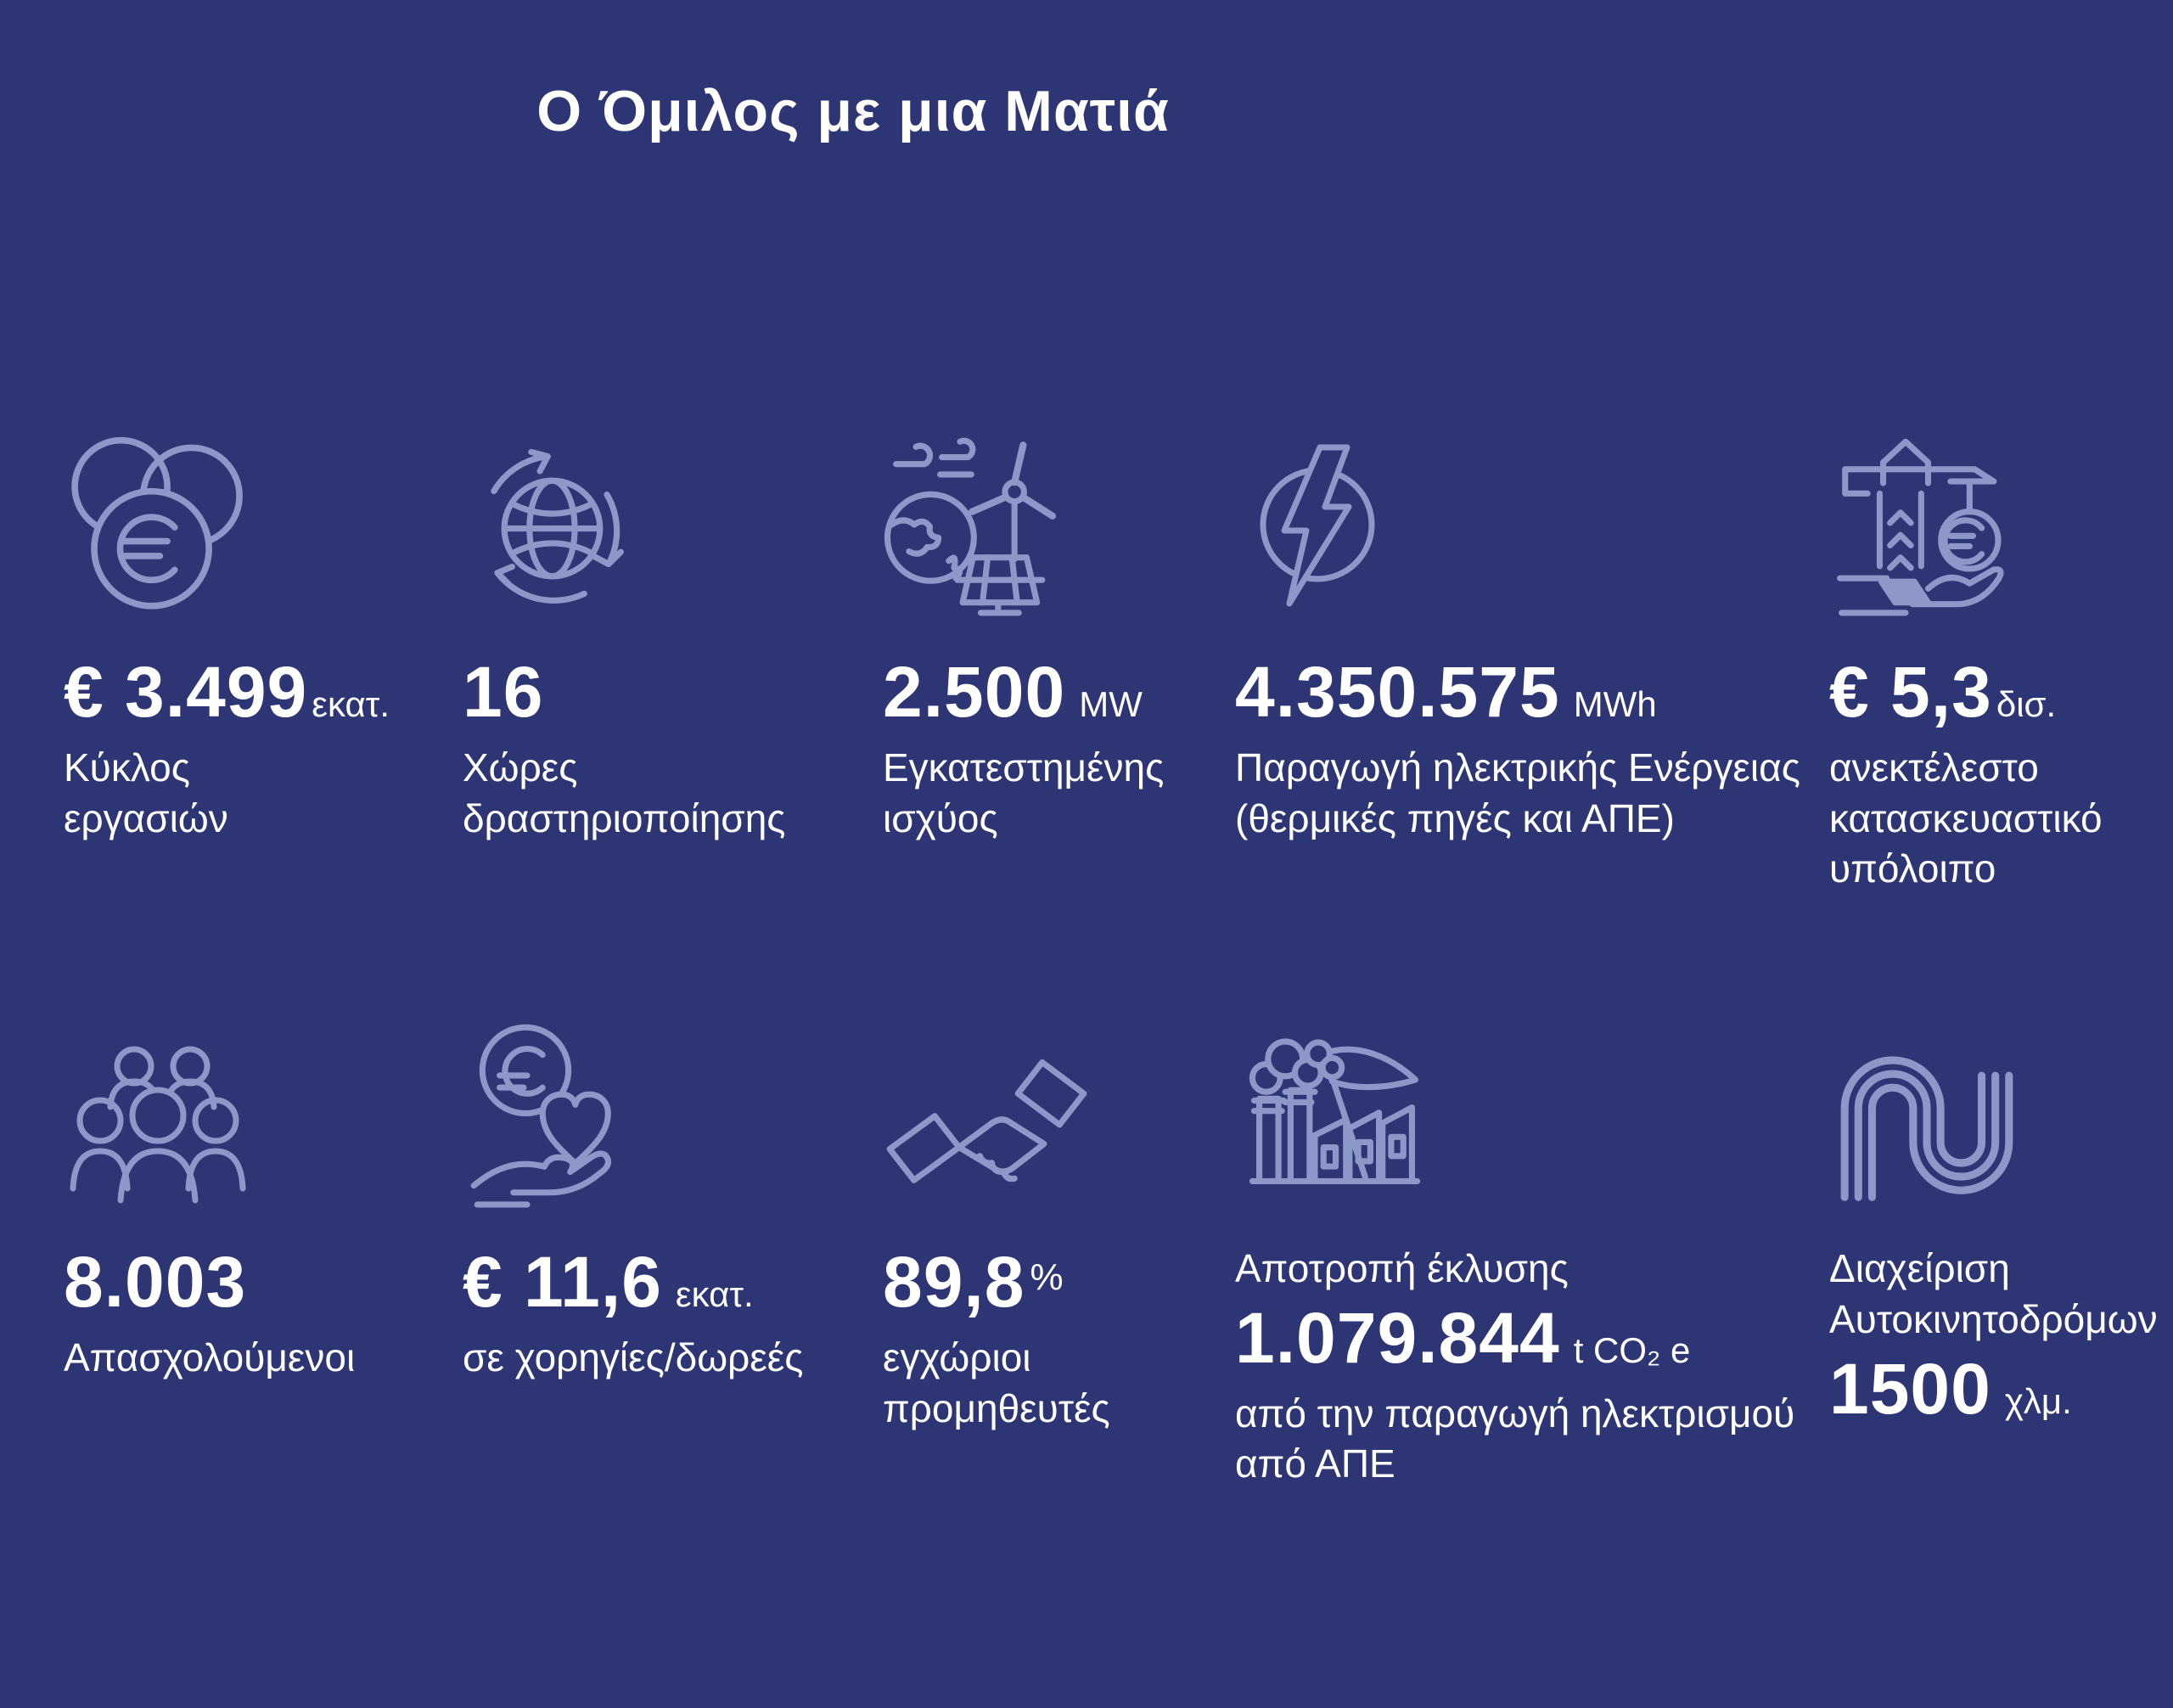 Image resolution: width=2173 pixels, height=1708 pixels. I want to click on stat-value-line: € 11,6 εκατ., so click(608, 1282).